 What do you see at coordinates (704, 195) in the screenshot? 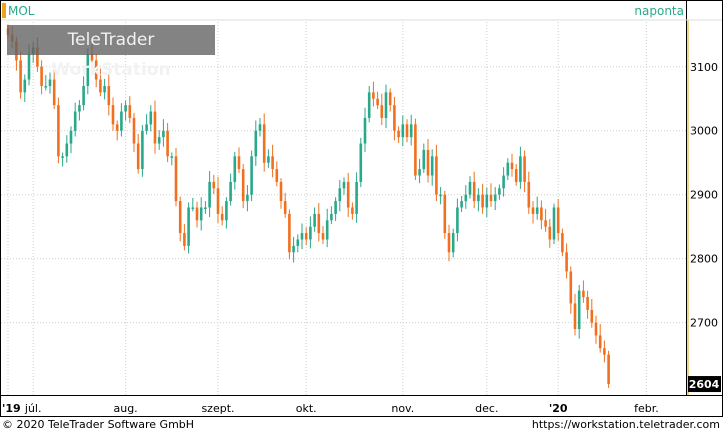
I see `y-tick-label: 2900` at bounding box center [704, 195].